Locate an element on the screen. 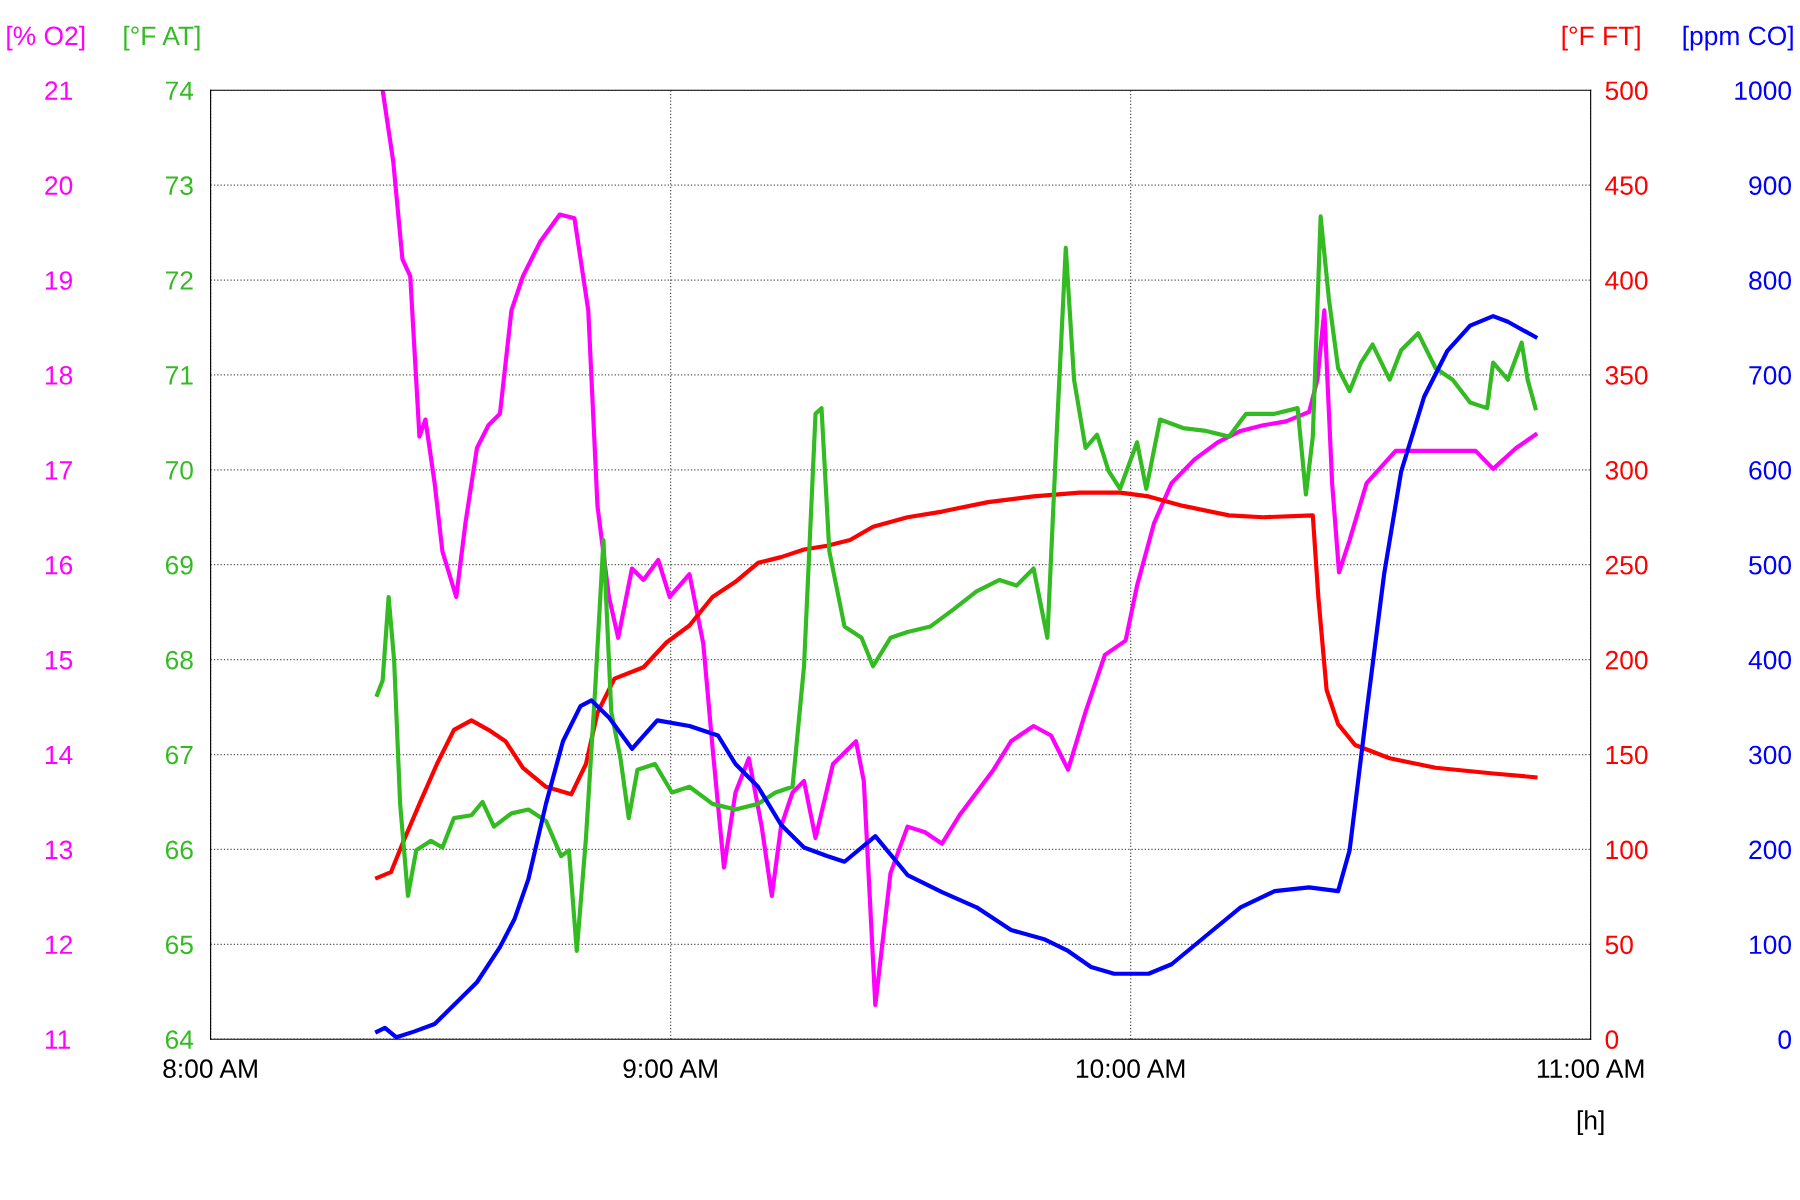  y-tick-label: 74 is located at coordinates (179, 90).